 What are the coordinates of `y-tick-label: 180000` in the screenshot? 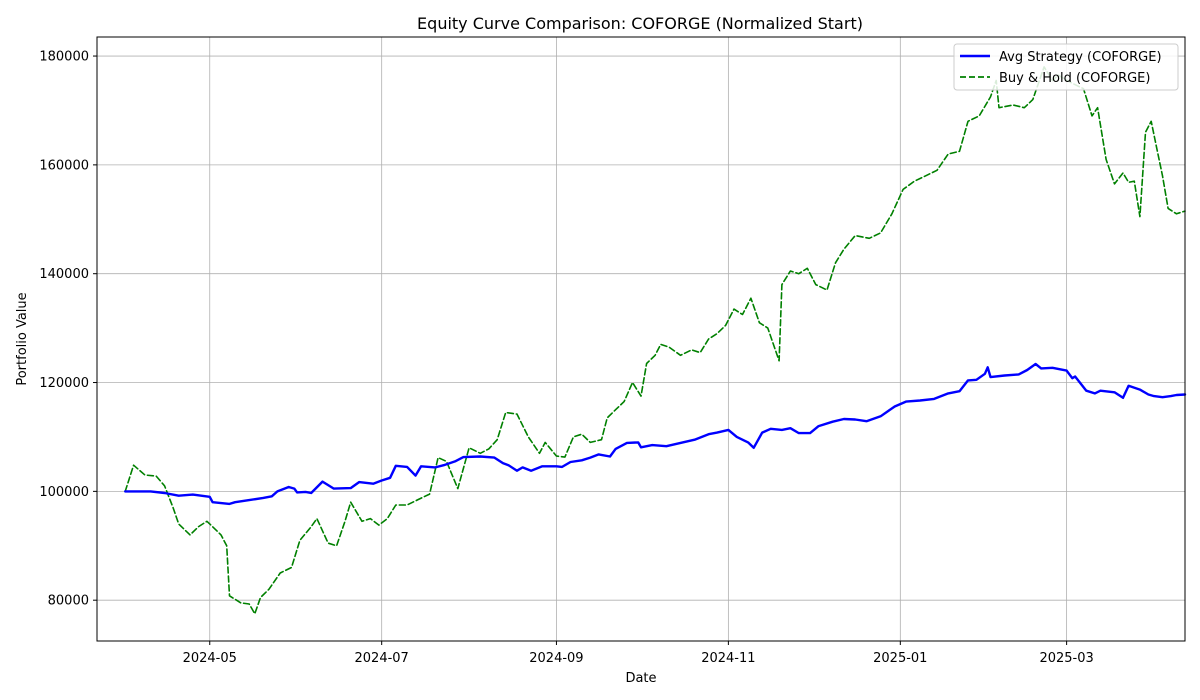 It's located at (64, 57).